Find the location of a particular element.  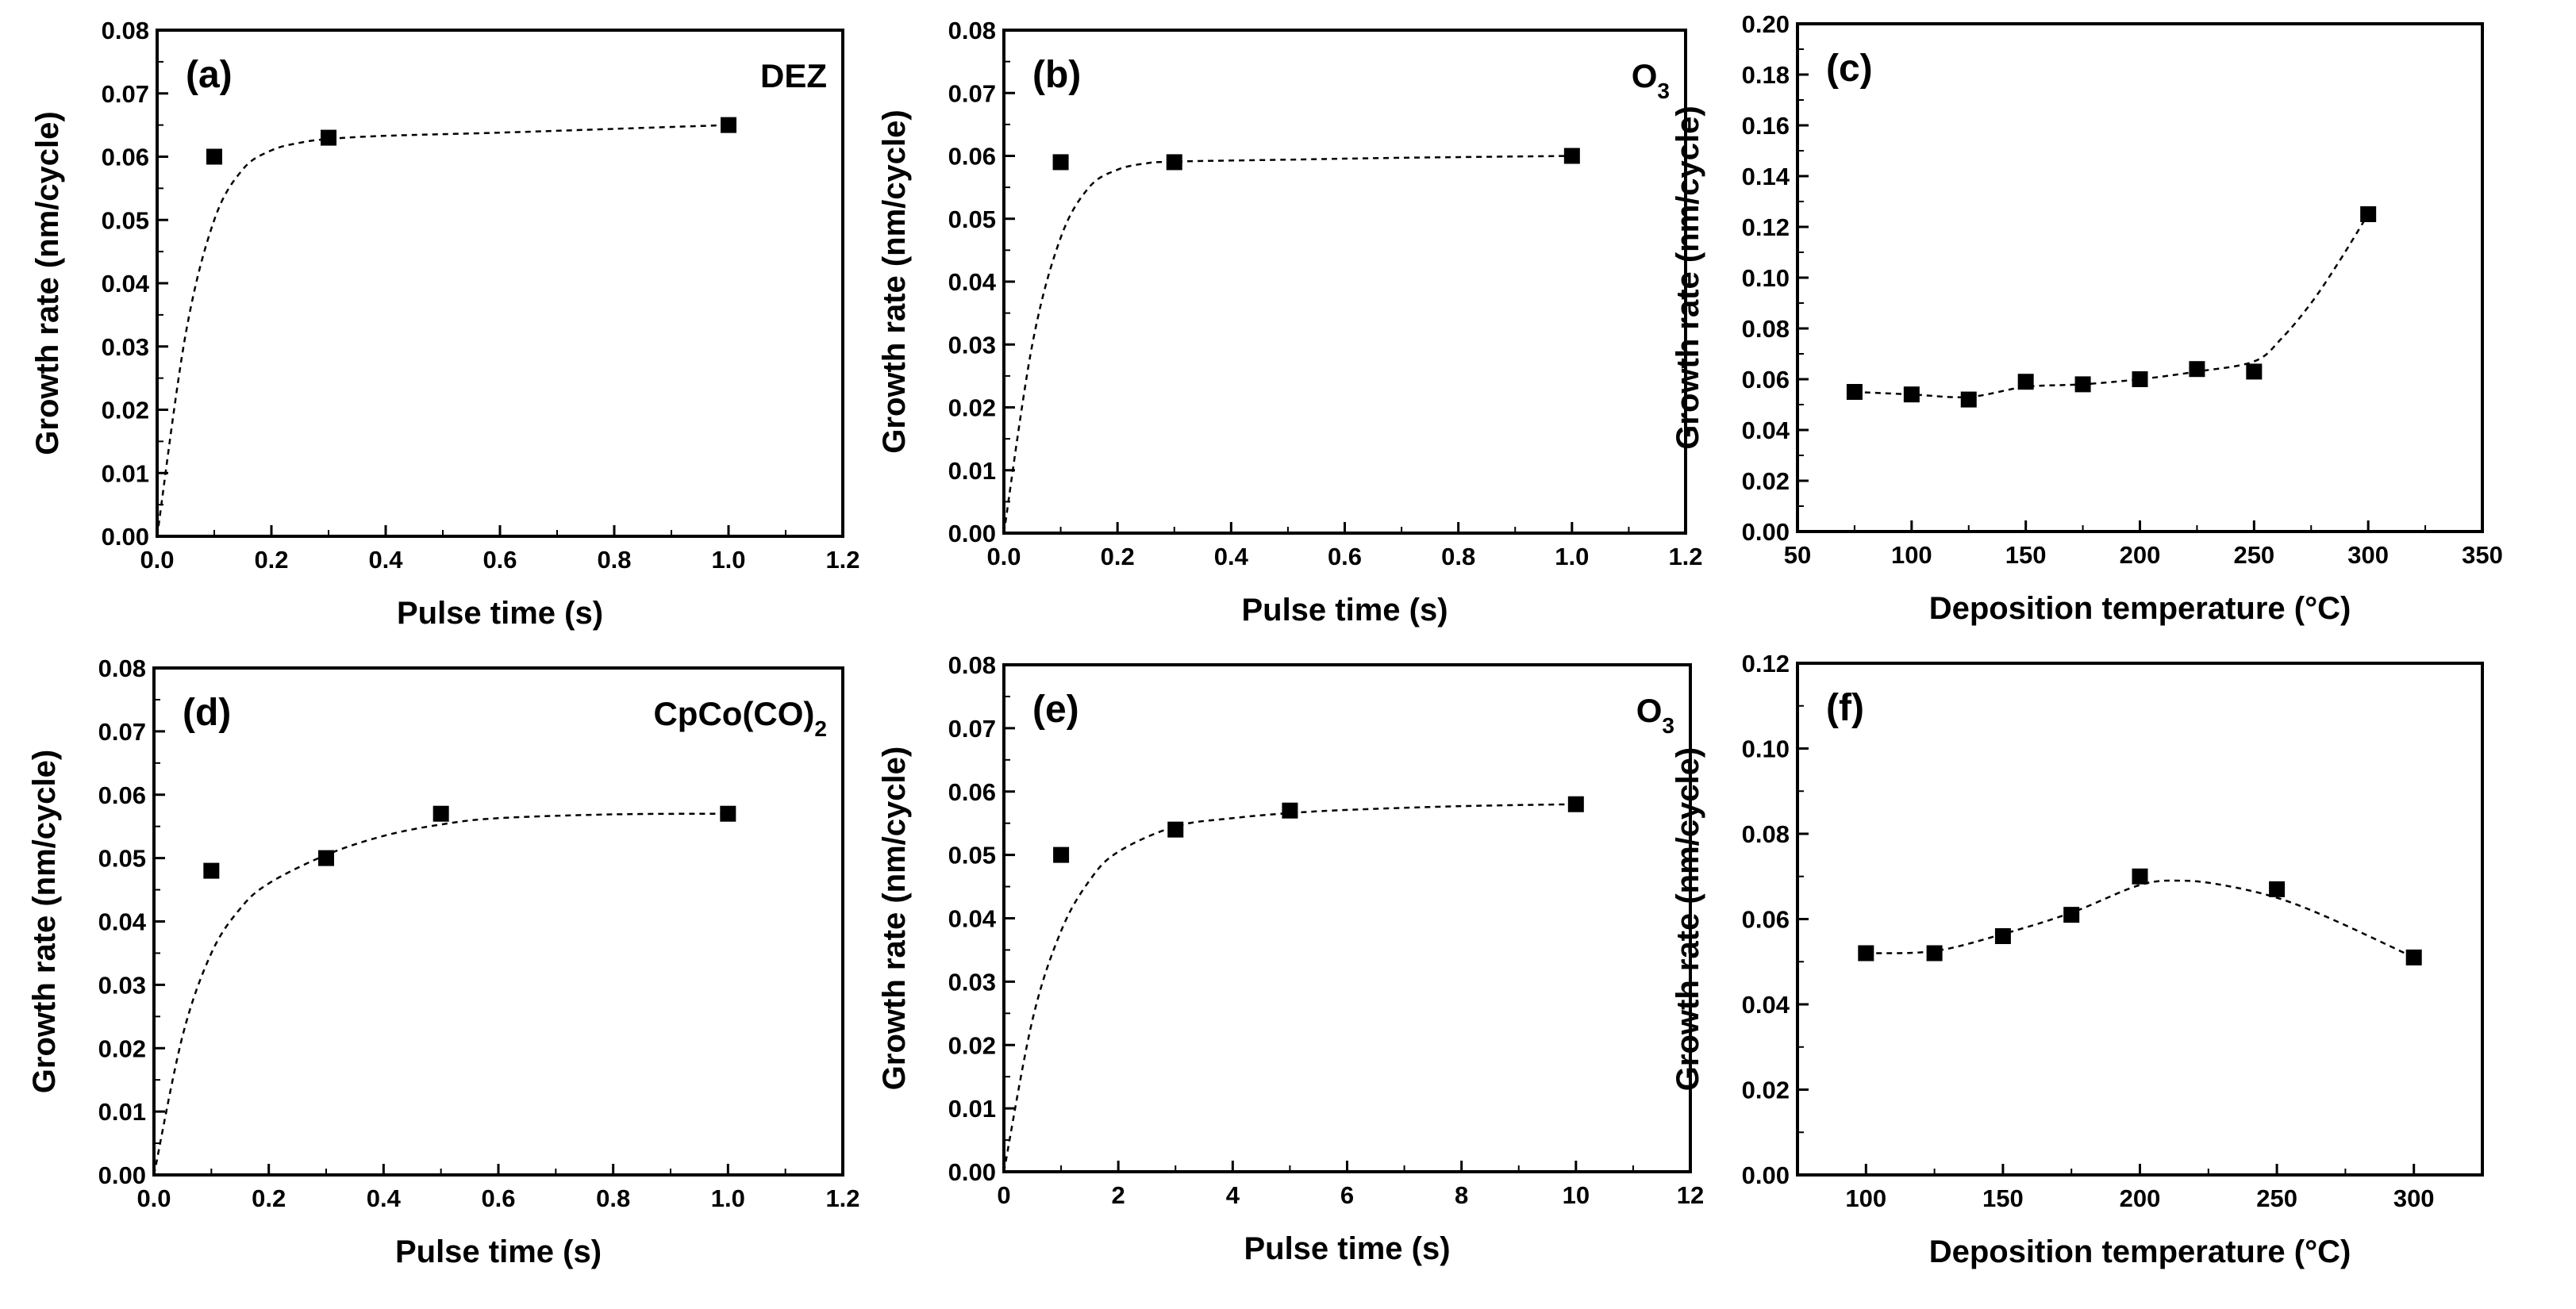

x-tick-label: 0.8 is located at coordinates (613, 1198).